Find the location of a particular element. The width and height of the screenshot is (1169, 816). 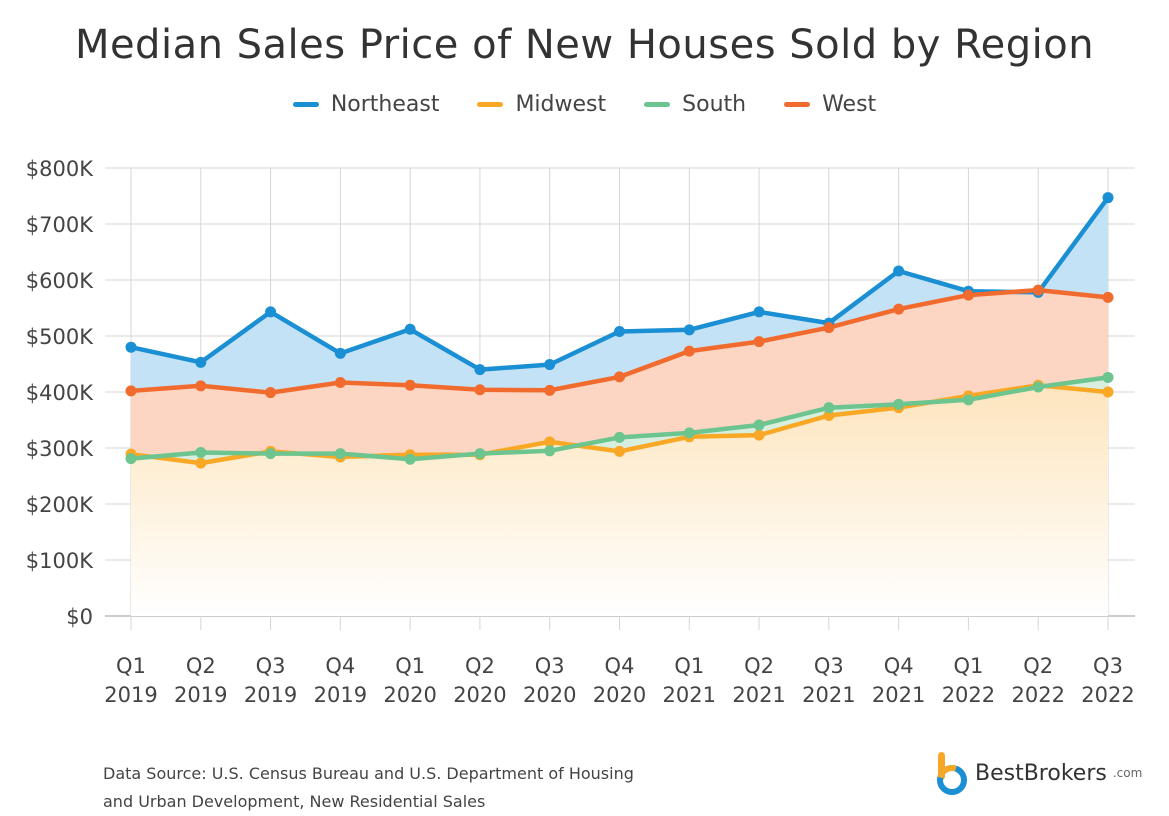

legend: Northeast Midwest South West is located at coordinates (584, 104).